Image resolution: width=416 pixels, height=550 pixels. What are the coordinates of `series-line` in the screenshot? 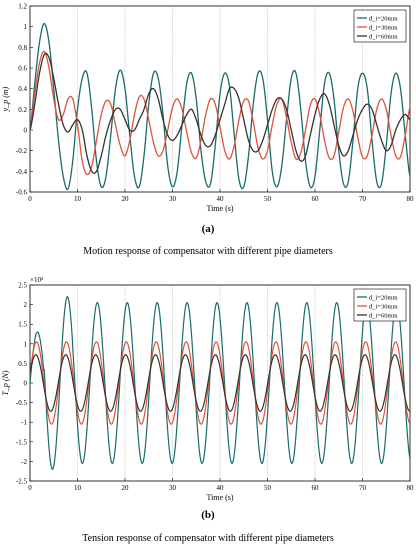 It's located at (220, 383).